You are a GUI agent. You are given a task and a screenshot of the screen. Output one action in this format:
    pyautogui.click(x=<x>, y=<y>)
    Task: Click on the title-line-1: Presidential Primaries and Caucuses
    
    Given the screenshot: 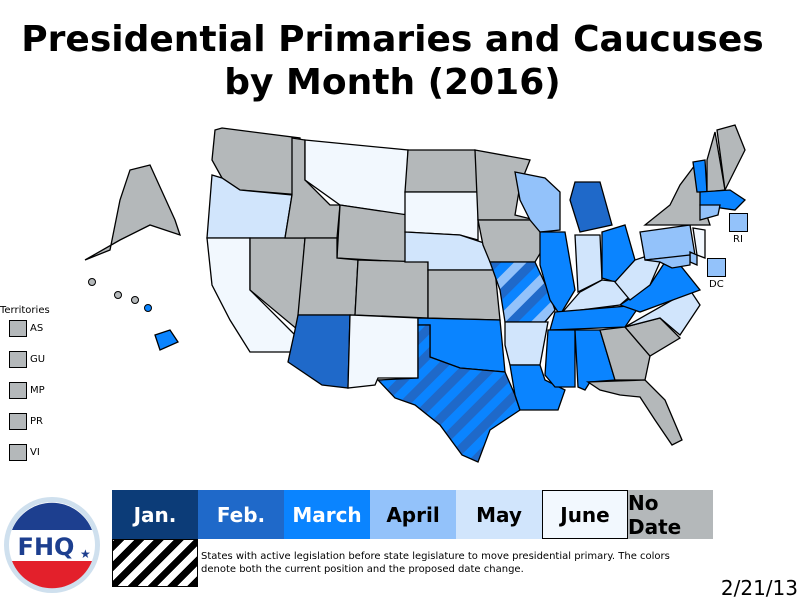 What is the action you would take?
    pyautogui.click(x=392, y=39)
    